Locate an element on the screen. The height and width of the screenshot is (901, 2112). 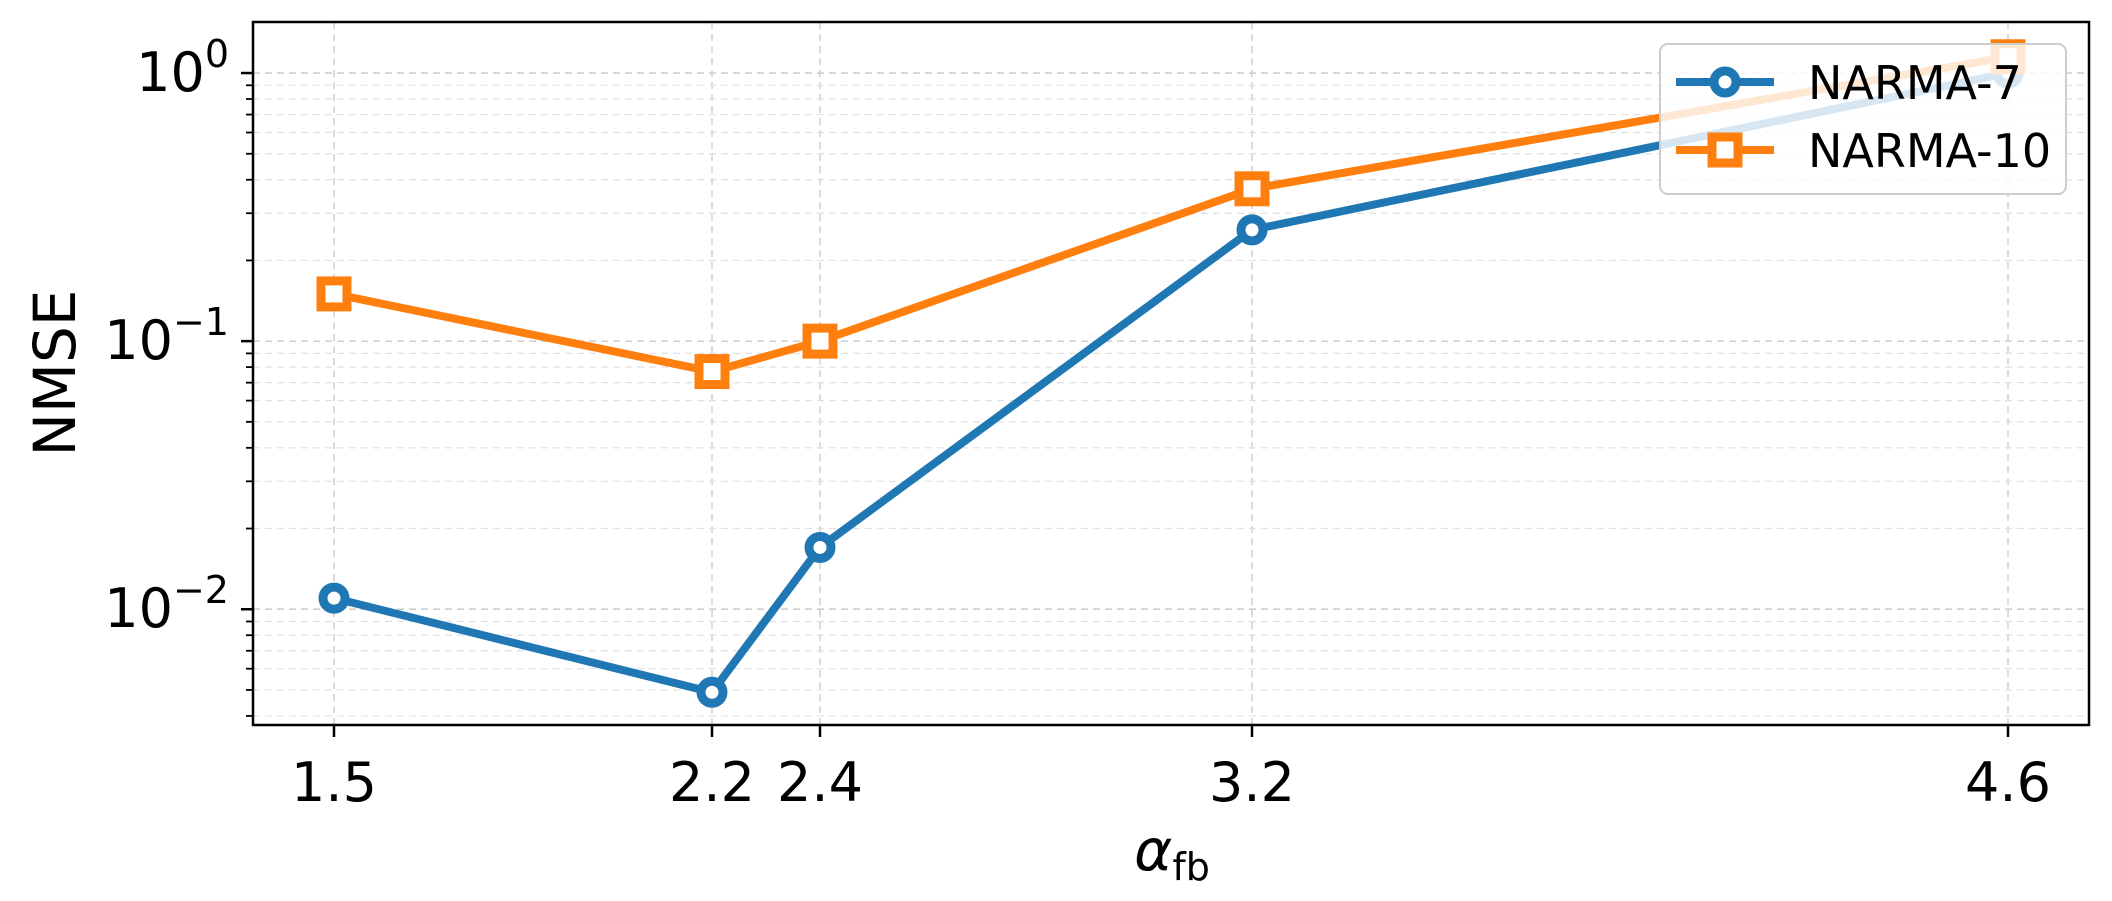
y-axis-title: NMSE is located at coordinates (55, 373).